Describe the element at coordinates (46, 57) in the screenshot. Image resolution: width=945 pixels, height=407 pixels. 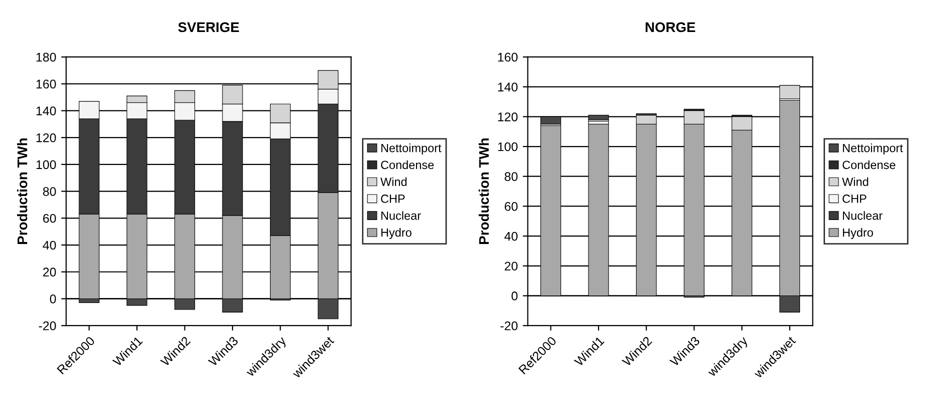
I see `y-tick-label: 180` at that location.